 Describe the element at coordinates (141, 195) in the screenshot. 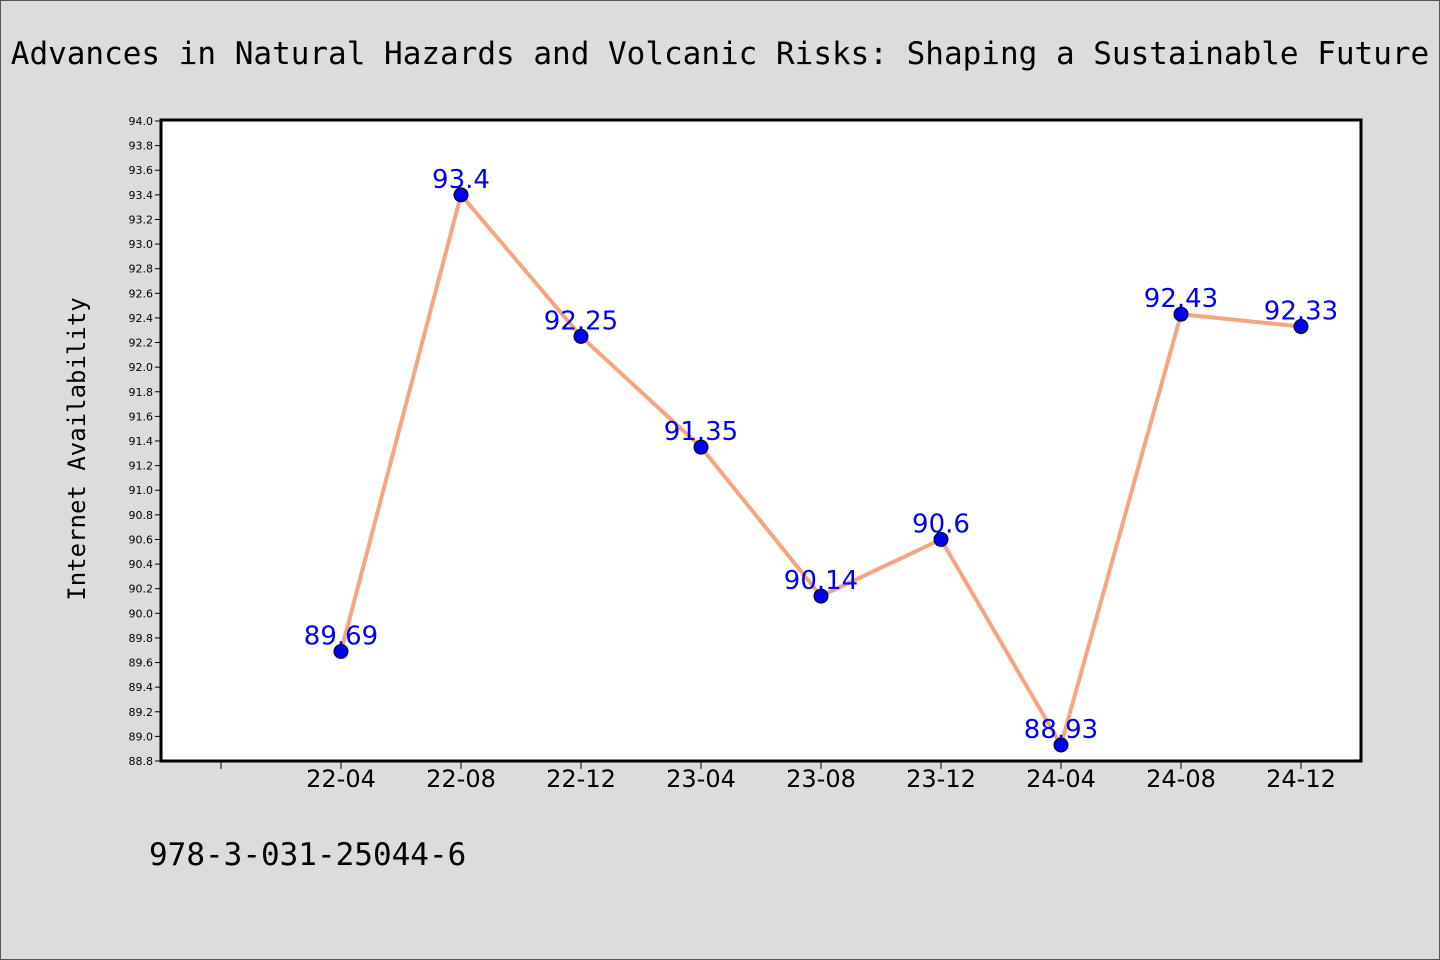

I see `y-tick-label: 93.4` at that location.